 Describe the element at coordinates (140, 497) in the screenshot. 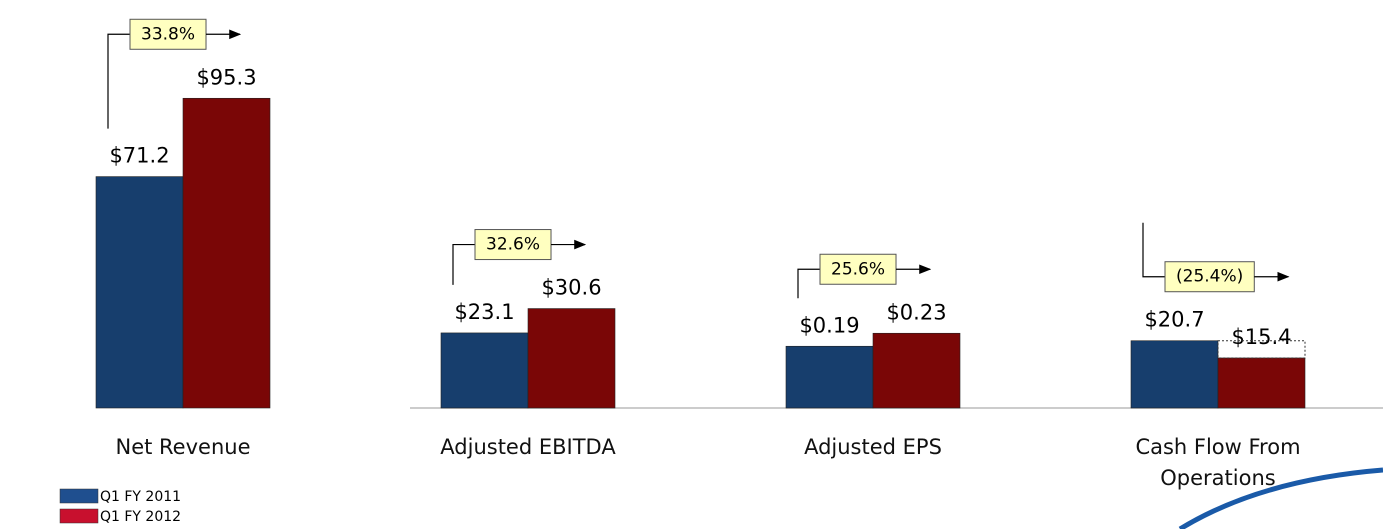

I see `legend-label: Q1 FY 2011` at that location.